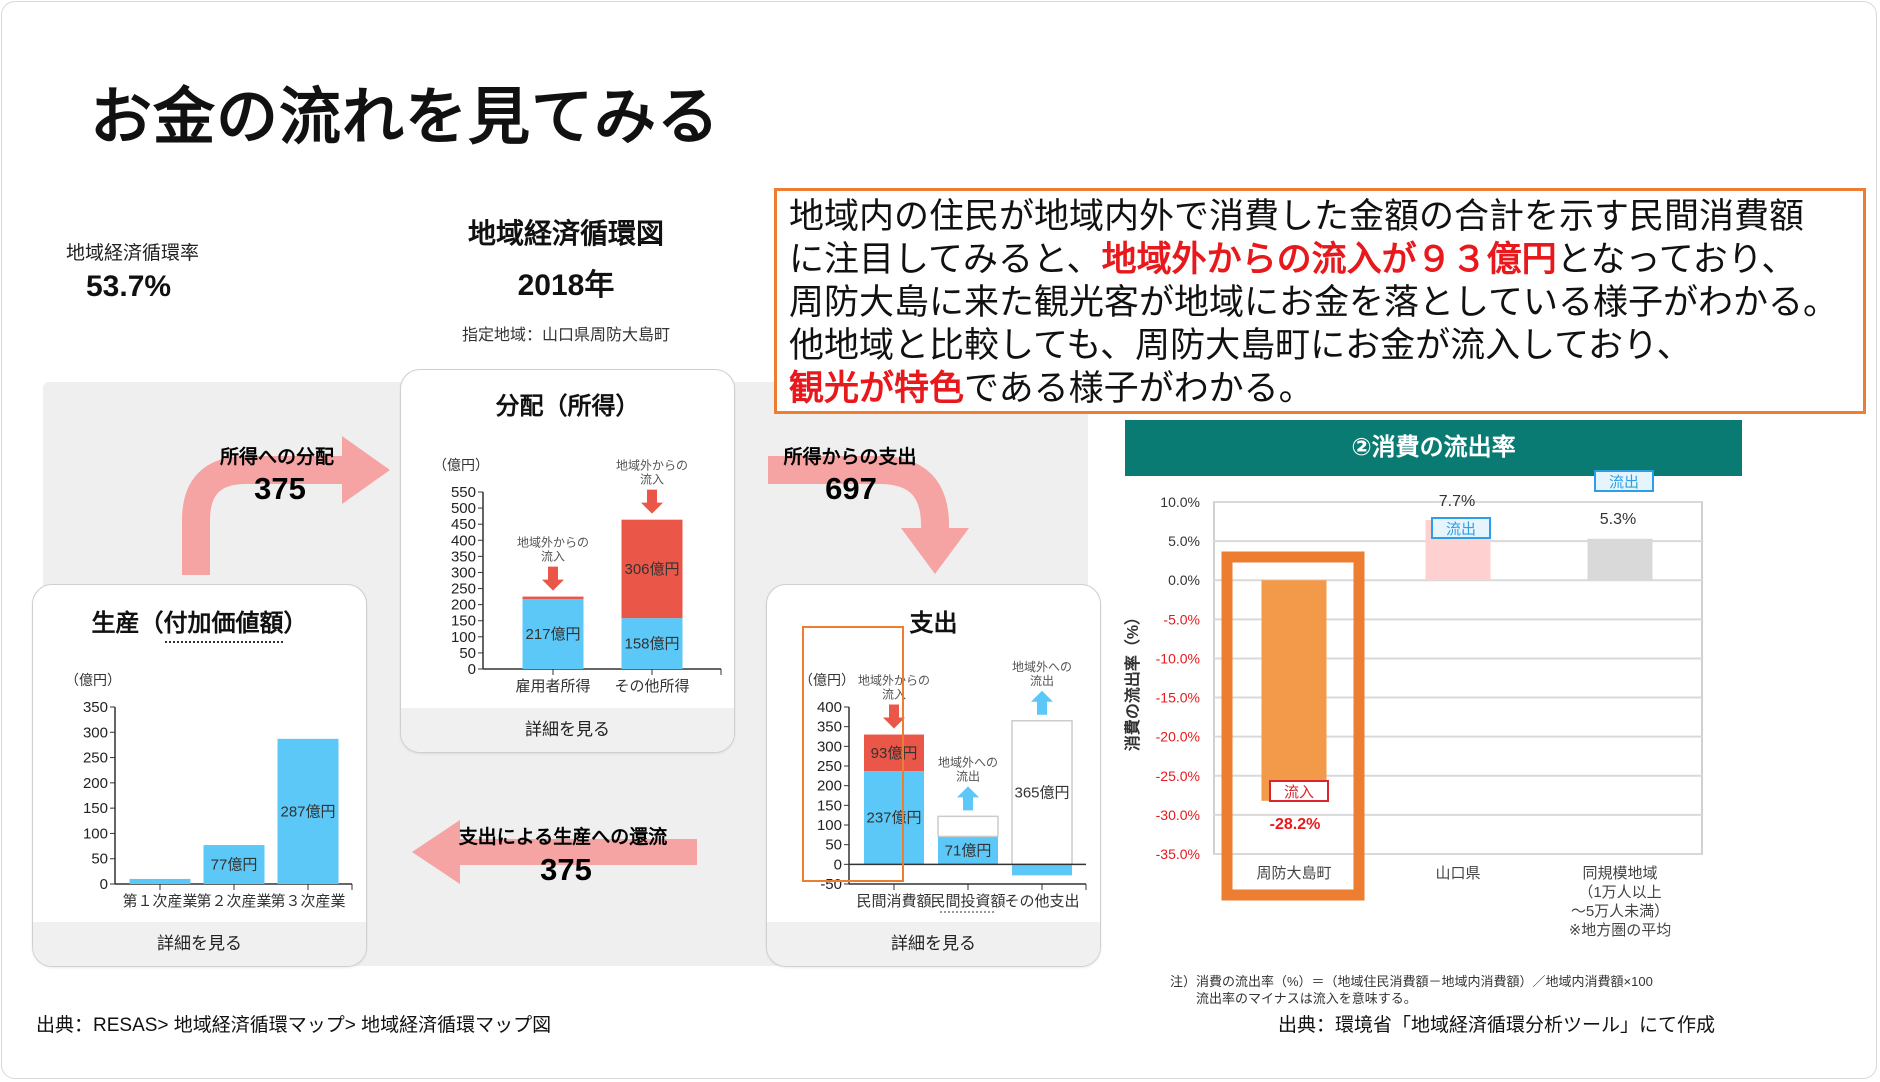 This screenshot has height=1082, width=1880. What do you see at coordinates (1329, 259) in the screenshot?
I see `callout-highlight: 地域外からの流入が９３億円` at bounding box center [1329, 259].